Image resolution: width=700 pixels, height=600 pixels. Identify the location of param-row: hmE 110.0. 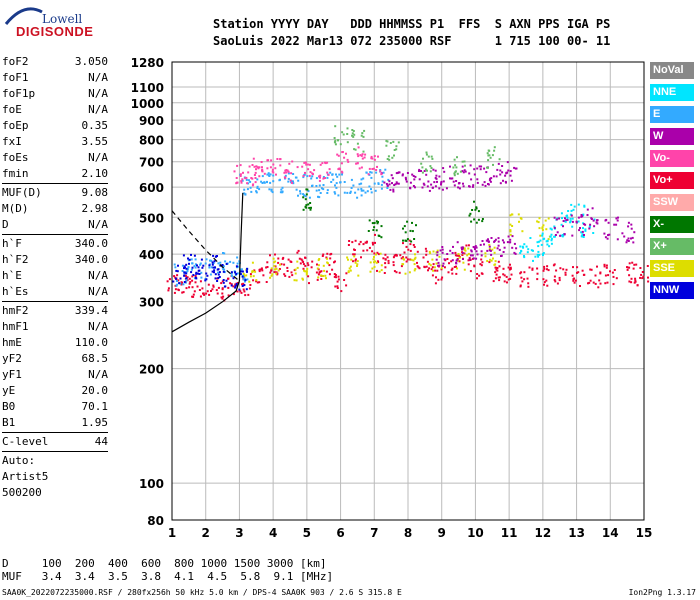
(56, 343).